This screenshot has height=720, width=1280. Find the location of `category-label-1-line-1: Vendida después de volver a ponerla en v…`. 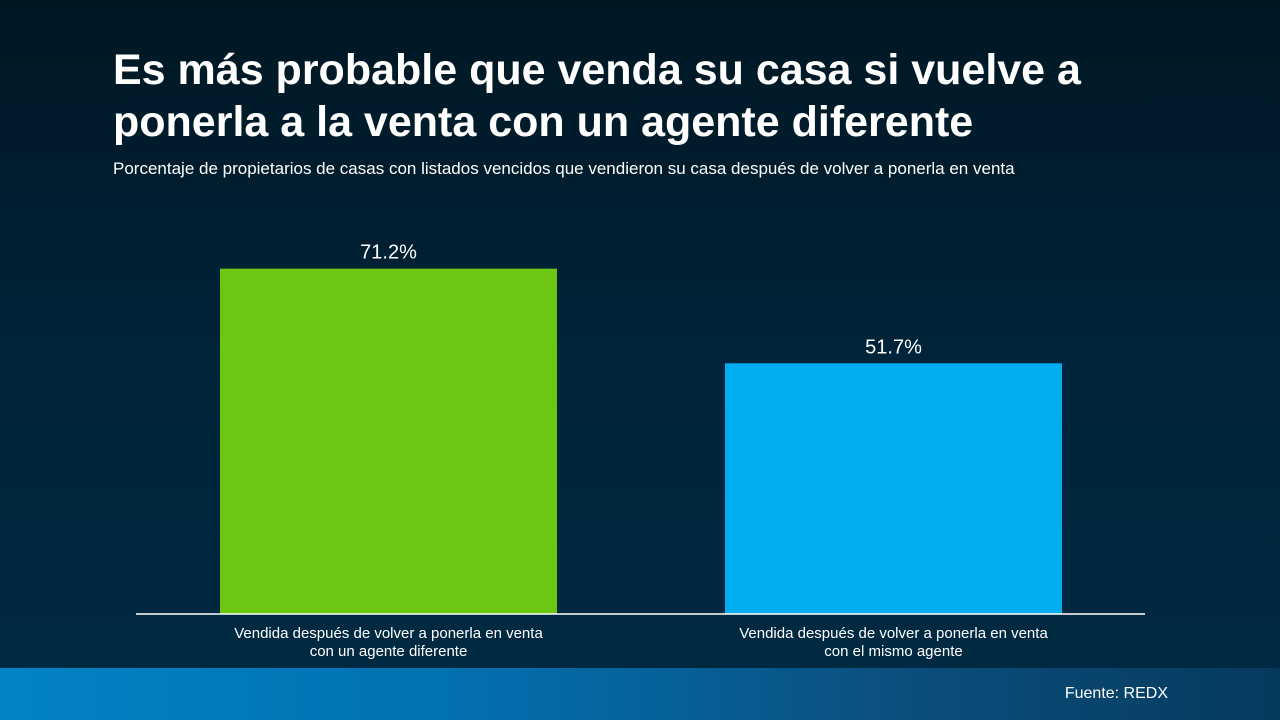

category-label-1-line-1: Vendida después de volver a ponerla en v… is located at coordinates (388, 633).